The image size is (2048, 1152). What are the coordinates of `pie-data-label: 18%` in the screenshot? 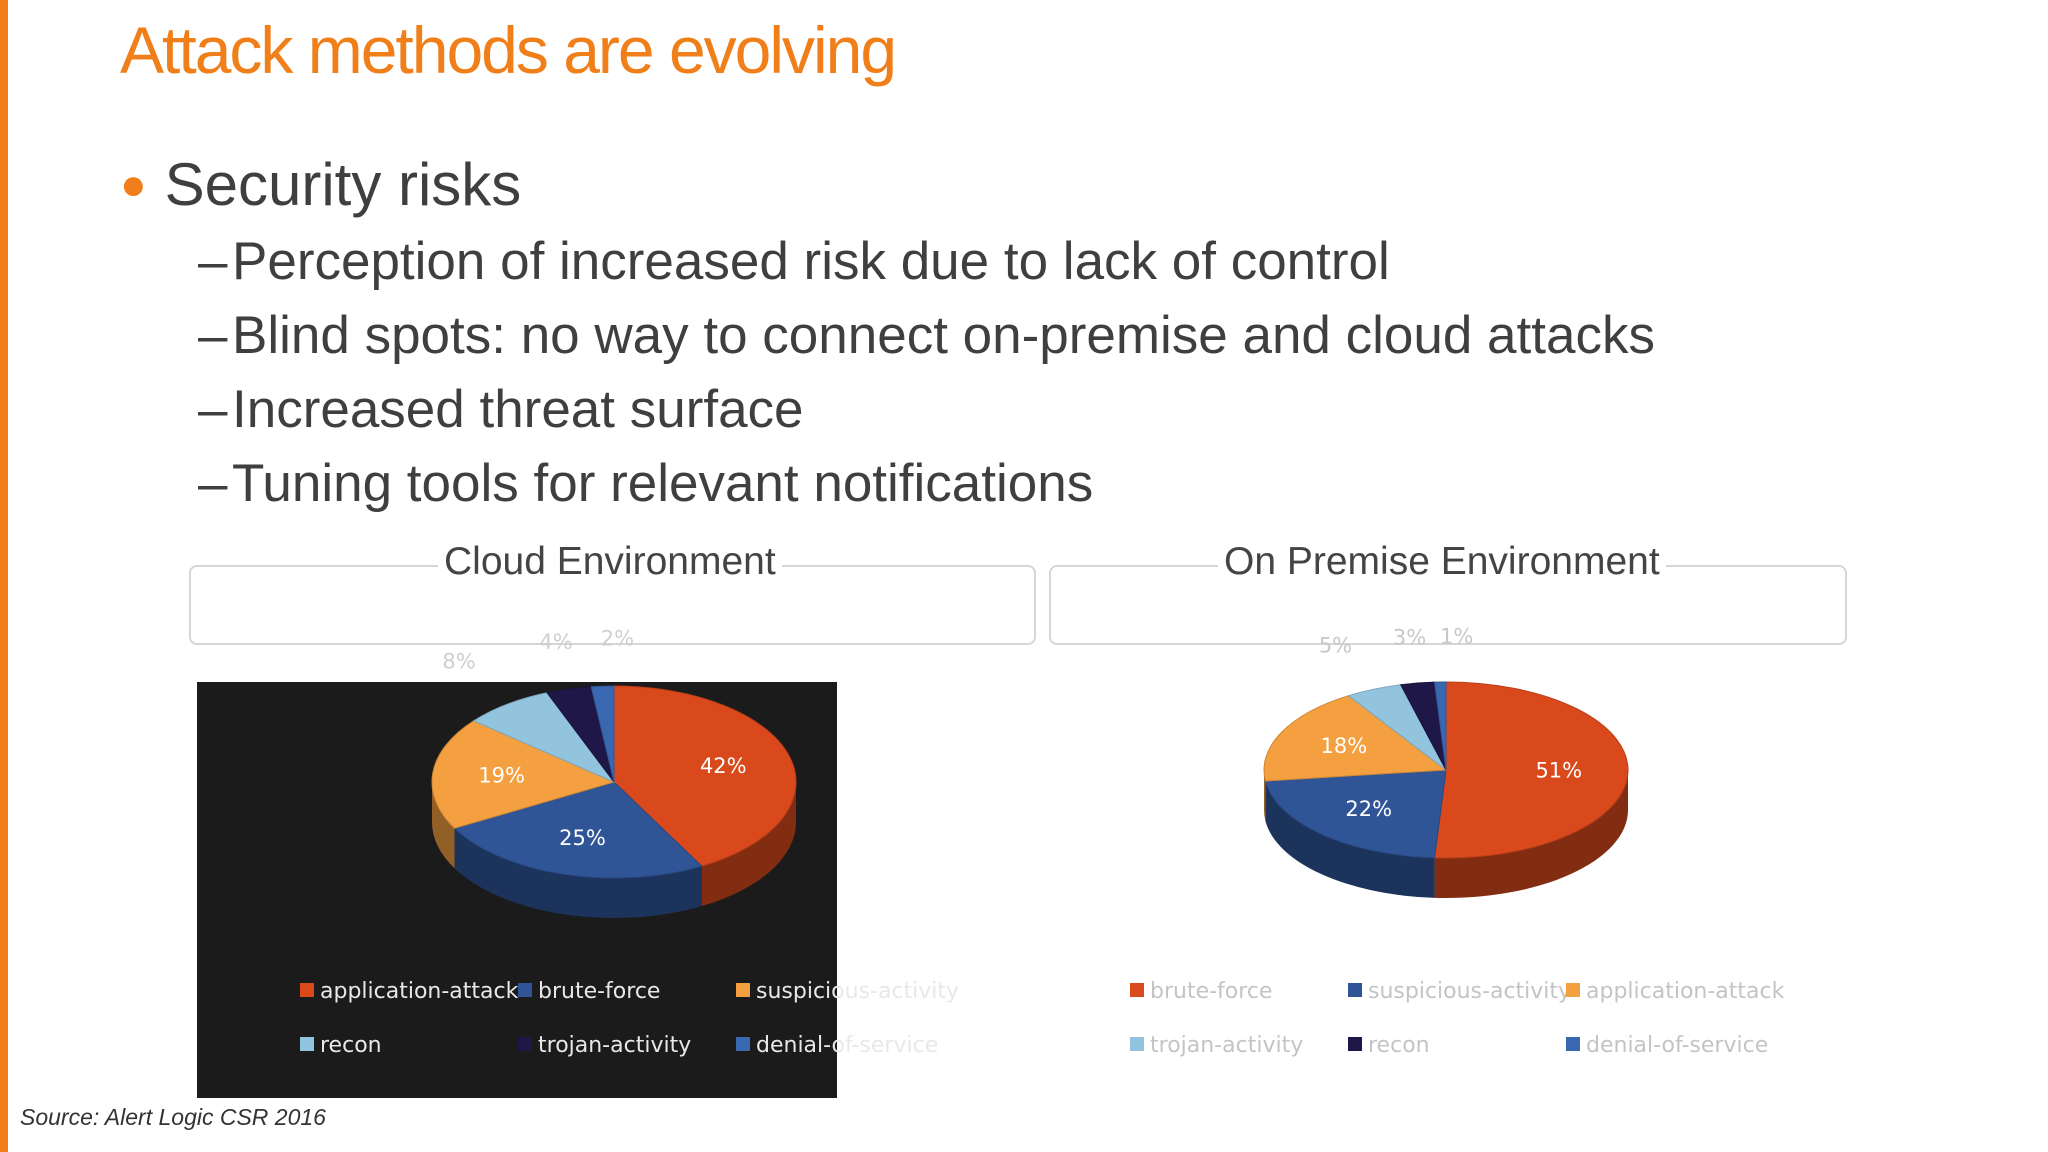 It's located at (1344, 746).